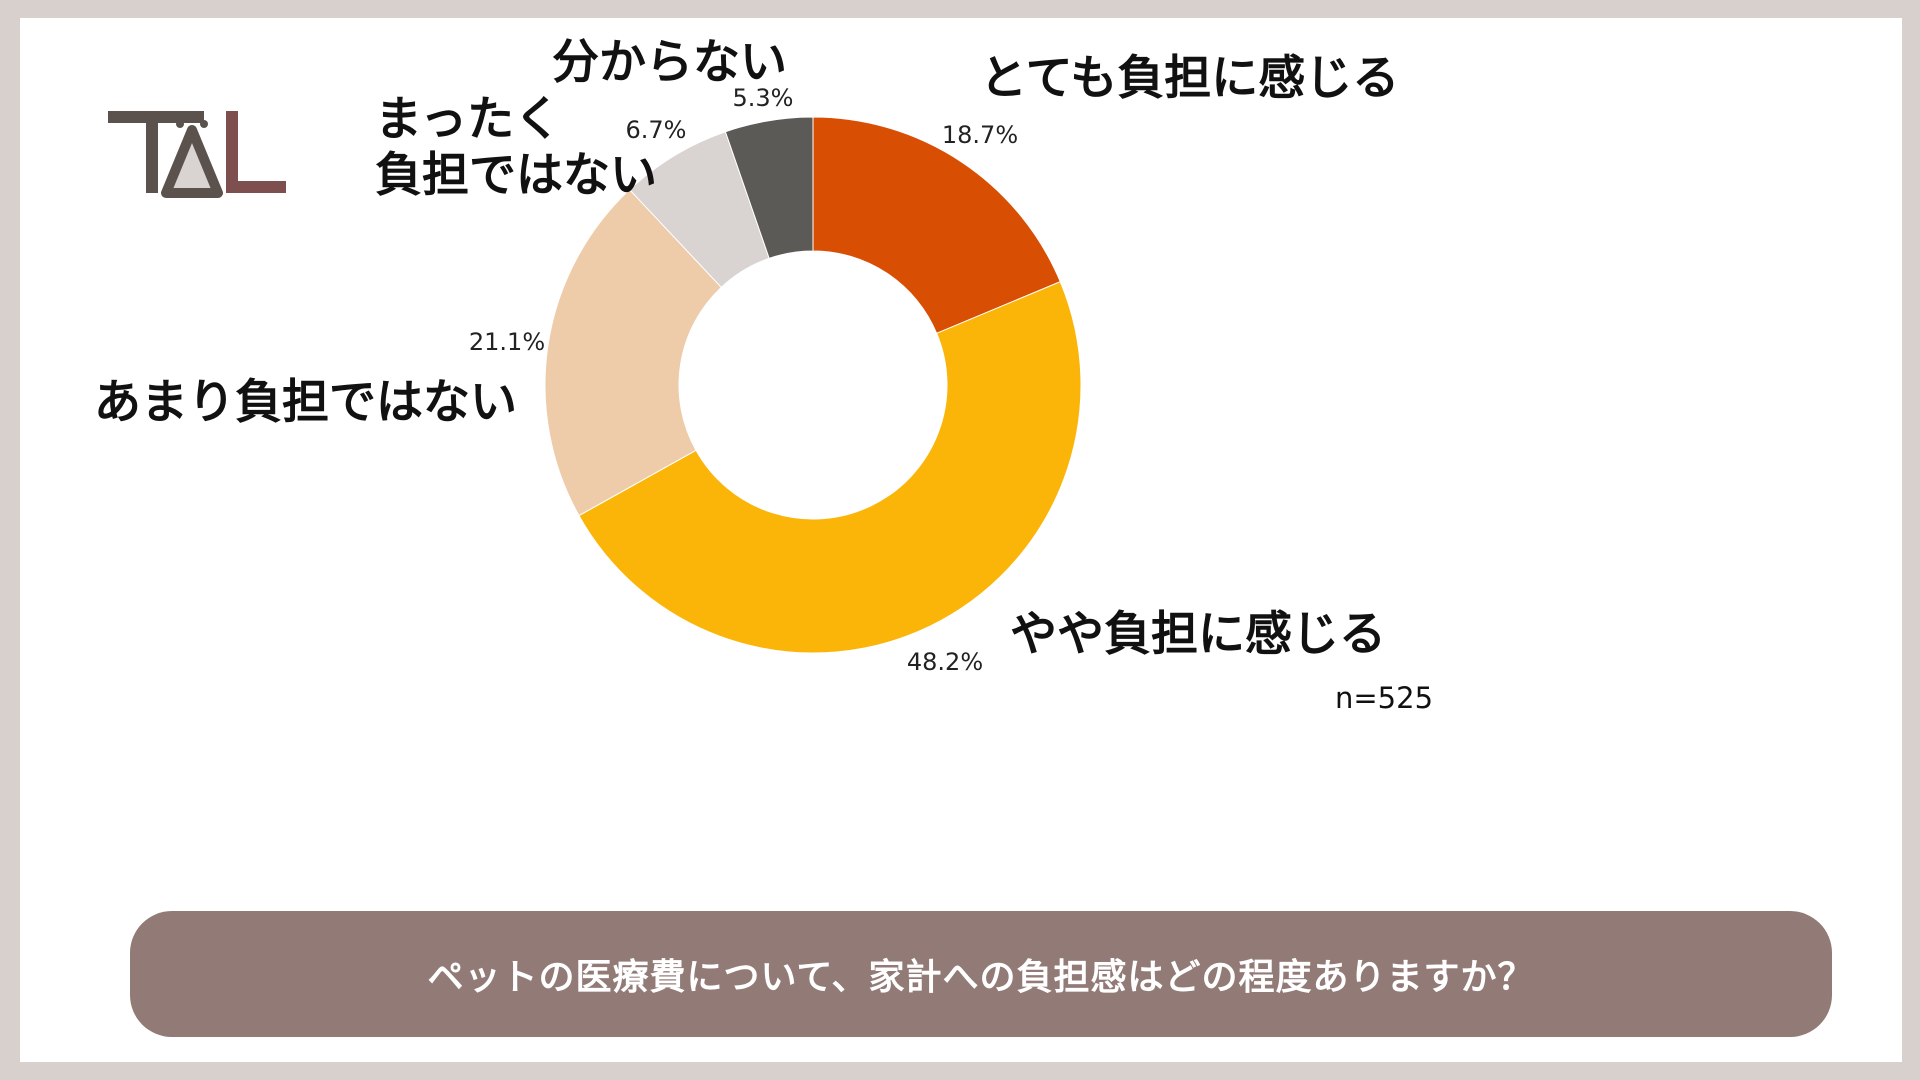  Describe the element at coordinates (305, 402) in the screenshot. I see `category-label-3: あまり負担ではない` at that location.